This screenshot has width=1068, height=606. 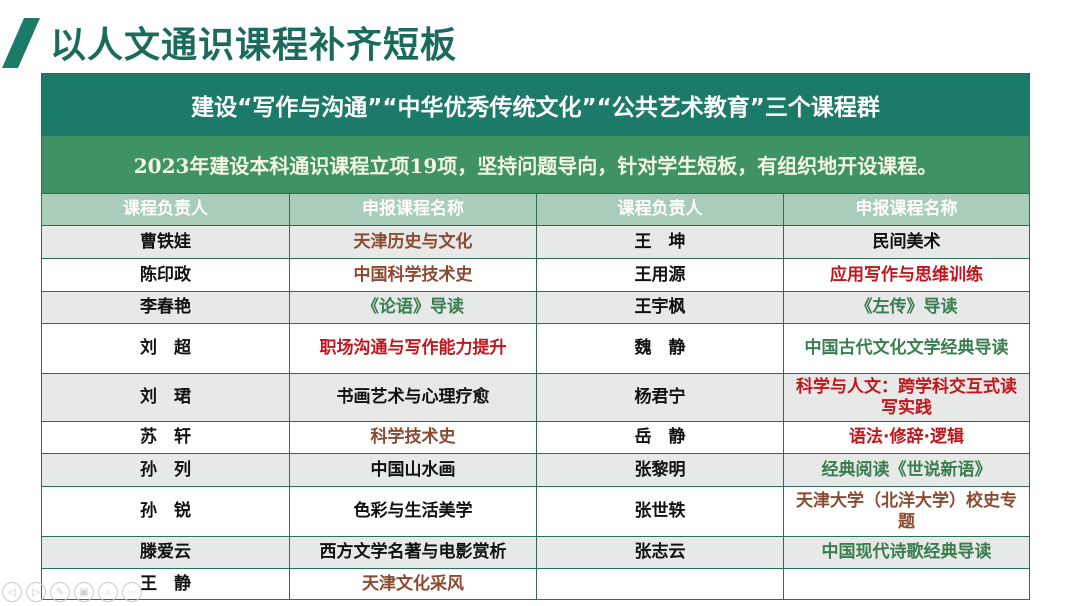 What do you see at coordinates (166, 348) in the screenshot?
I see `leader-name: 刘 超` at bounding box center [166, 348].